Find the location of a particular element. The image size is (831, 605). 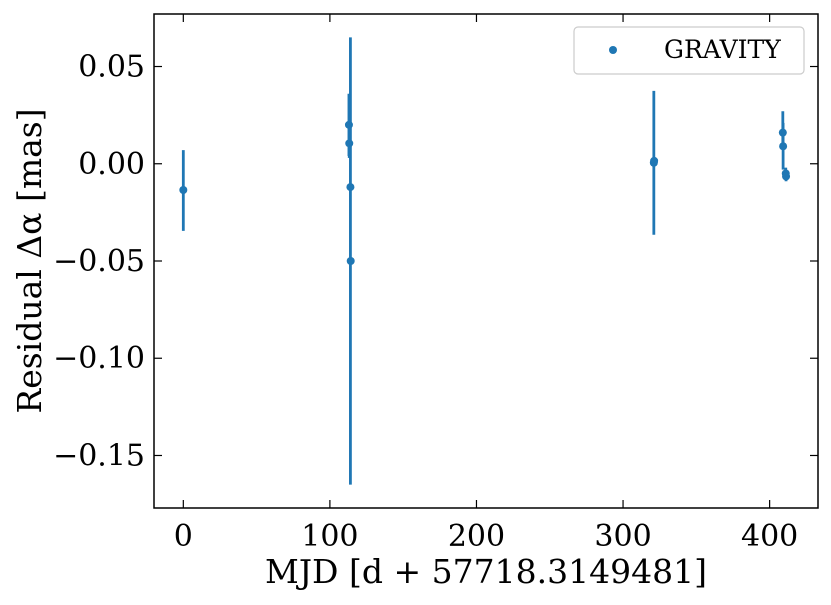

x-tick-label: 100 is located at coordinates (329, 536).